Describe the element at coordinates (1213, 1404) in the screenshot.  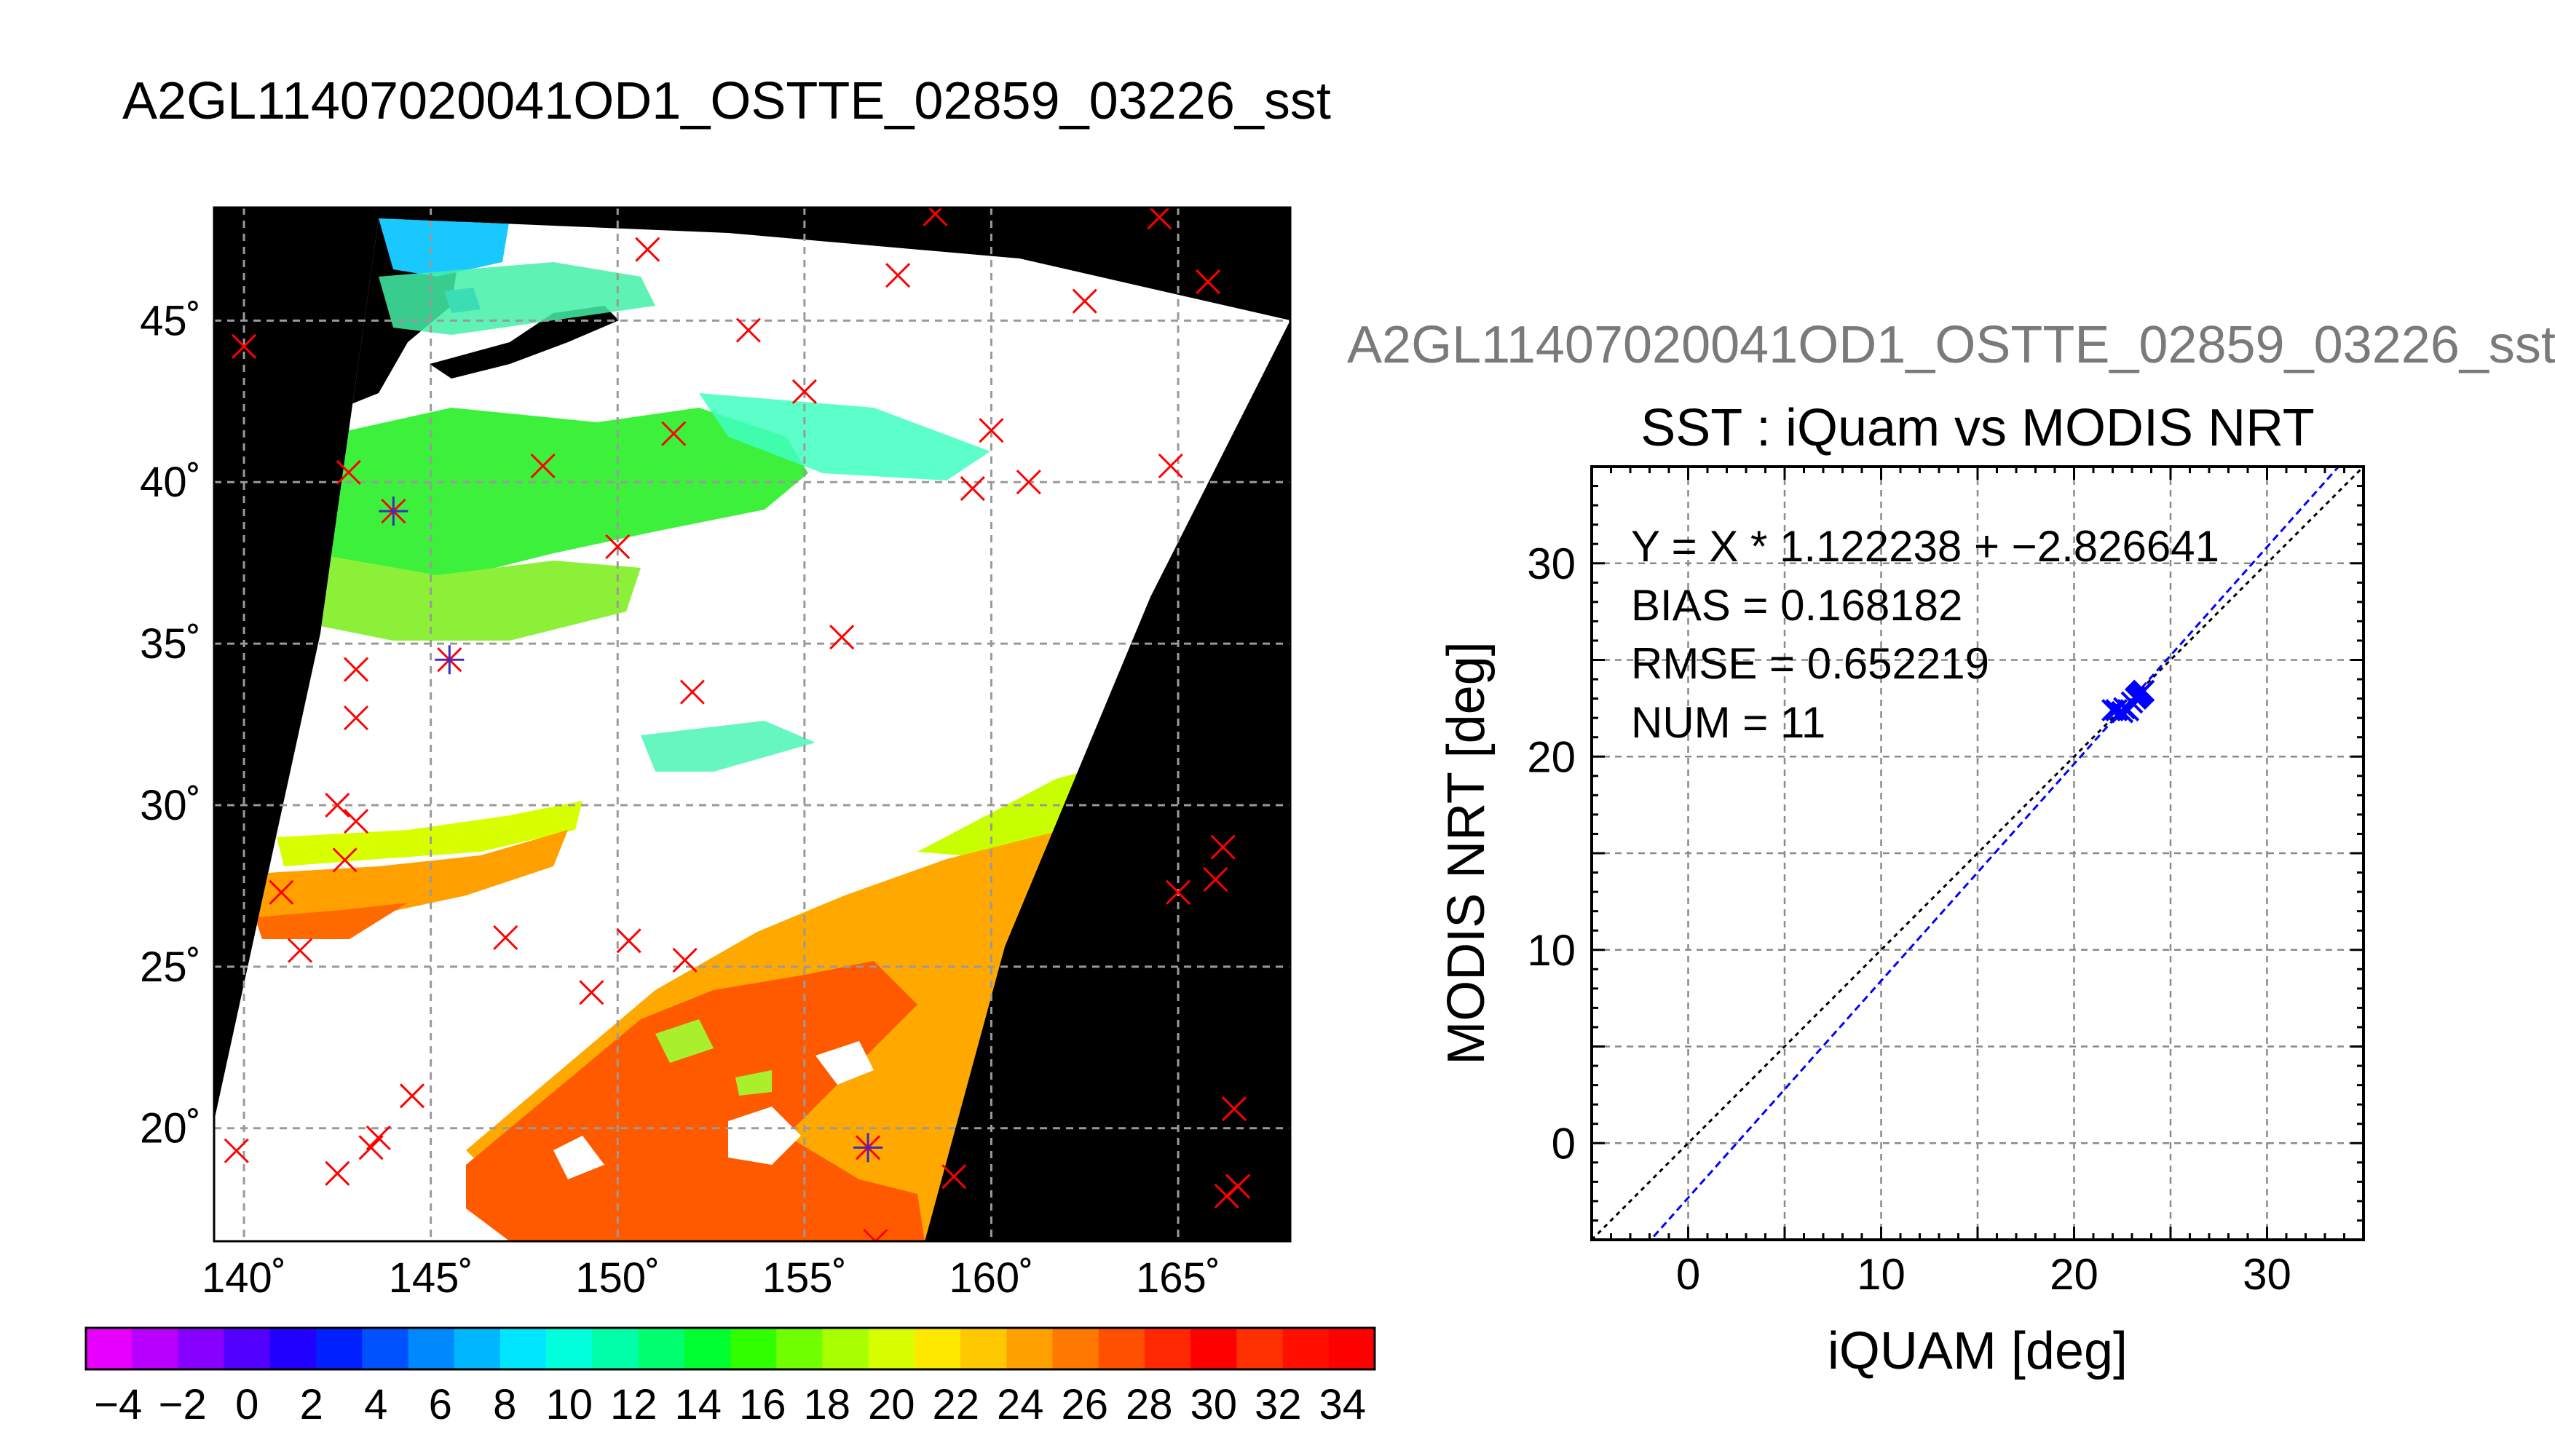
I see `colorbar-tick-label: 30` at that location.